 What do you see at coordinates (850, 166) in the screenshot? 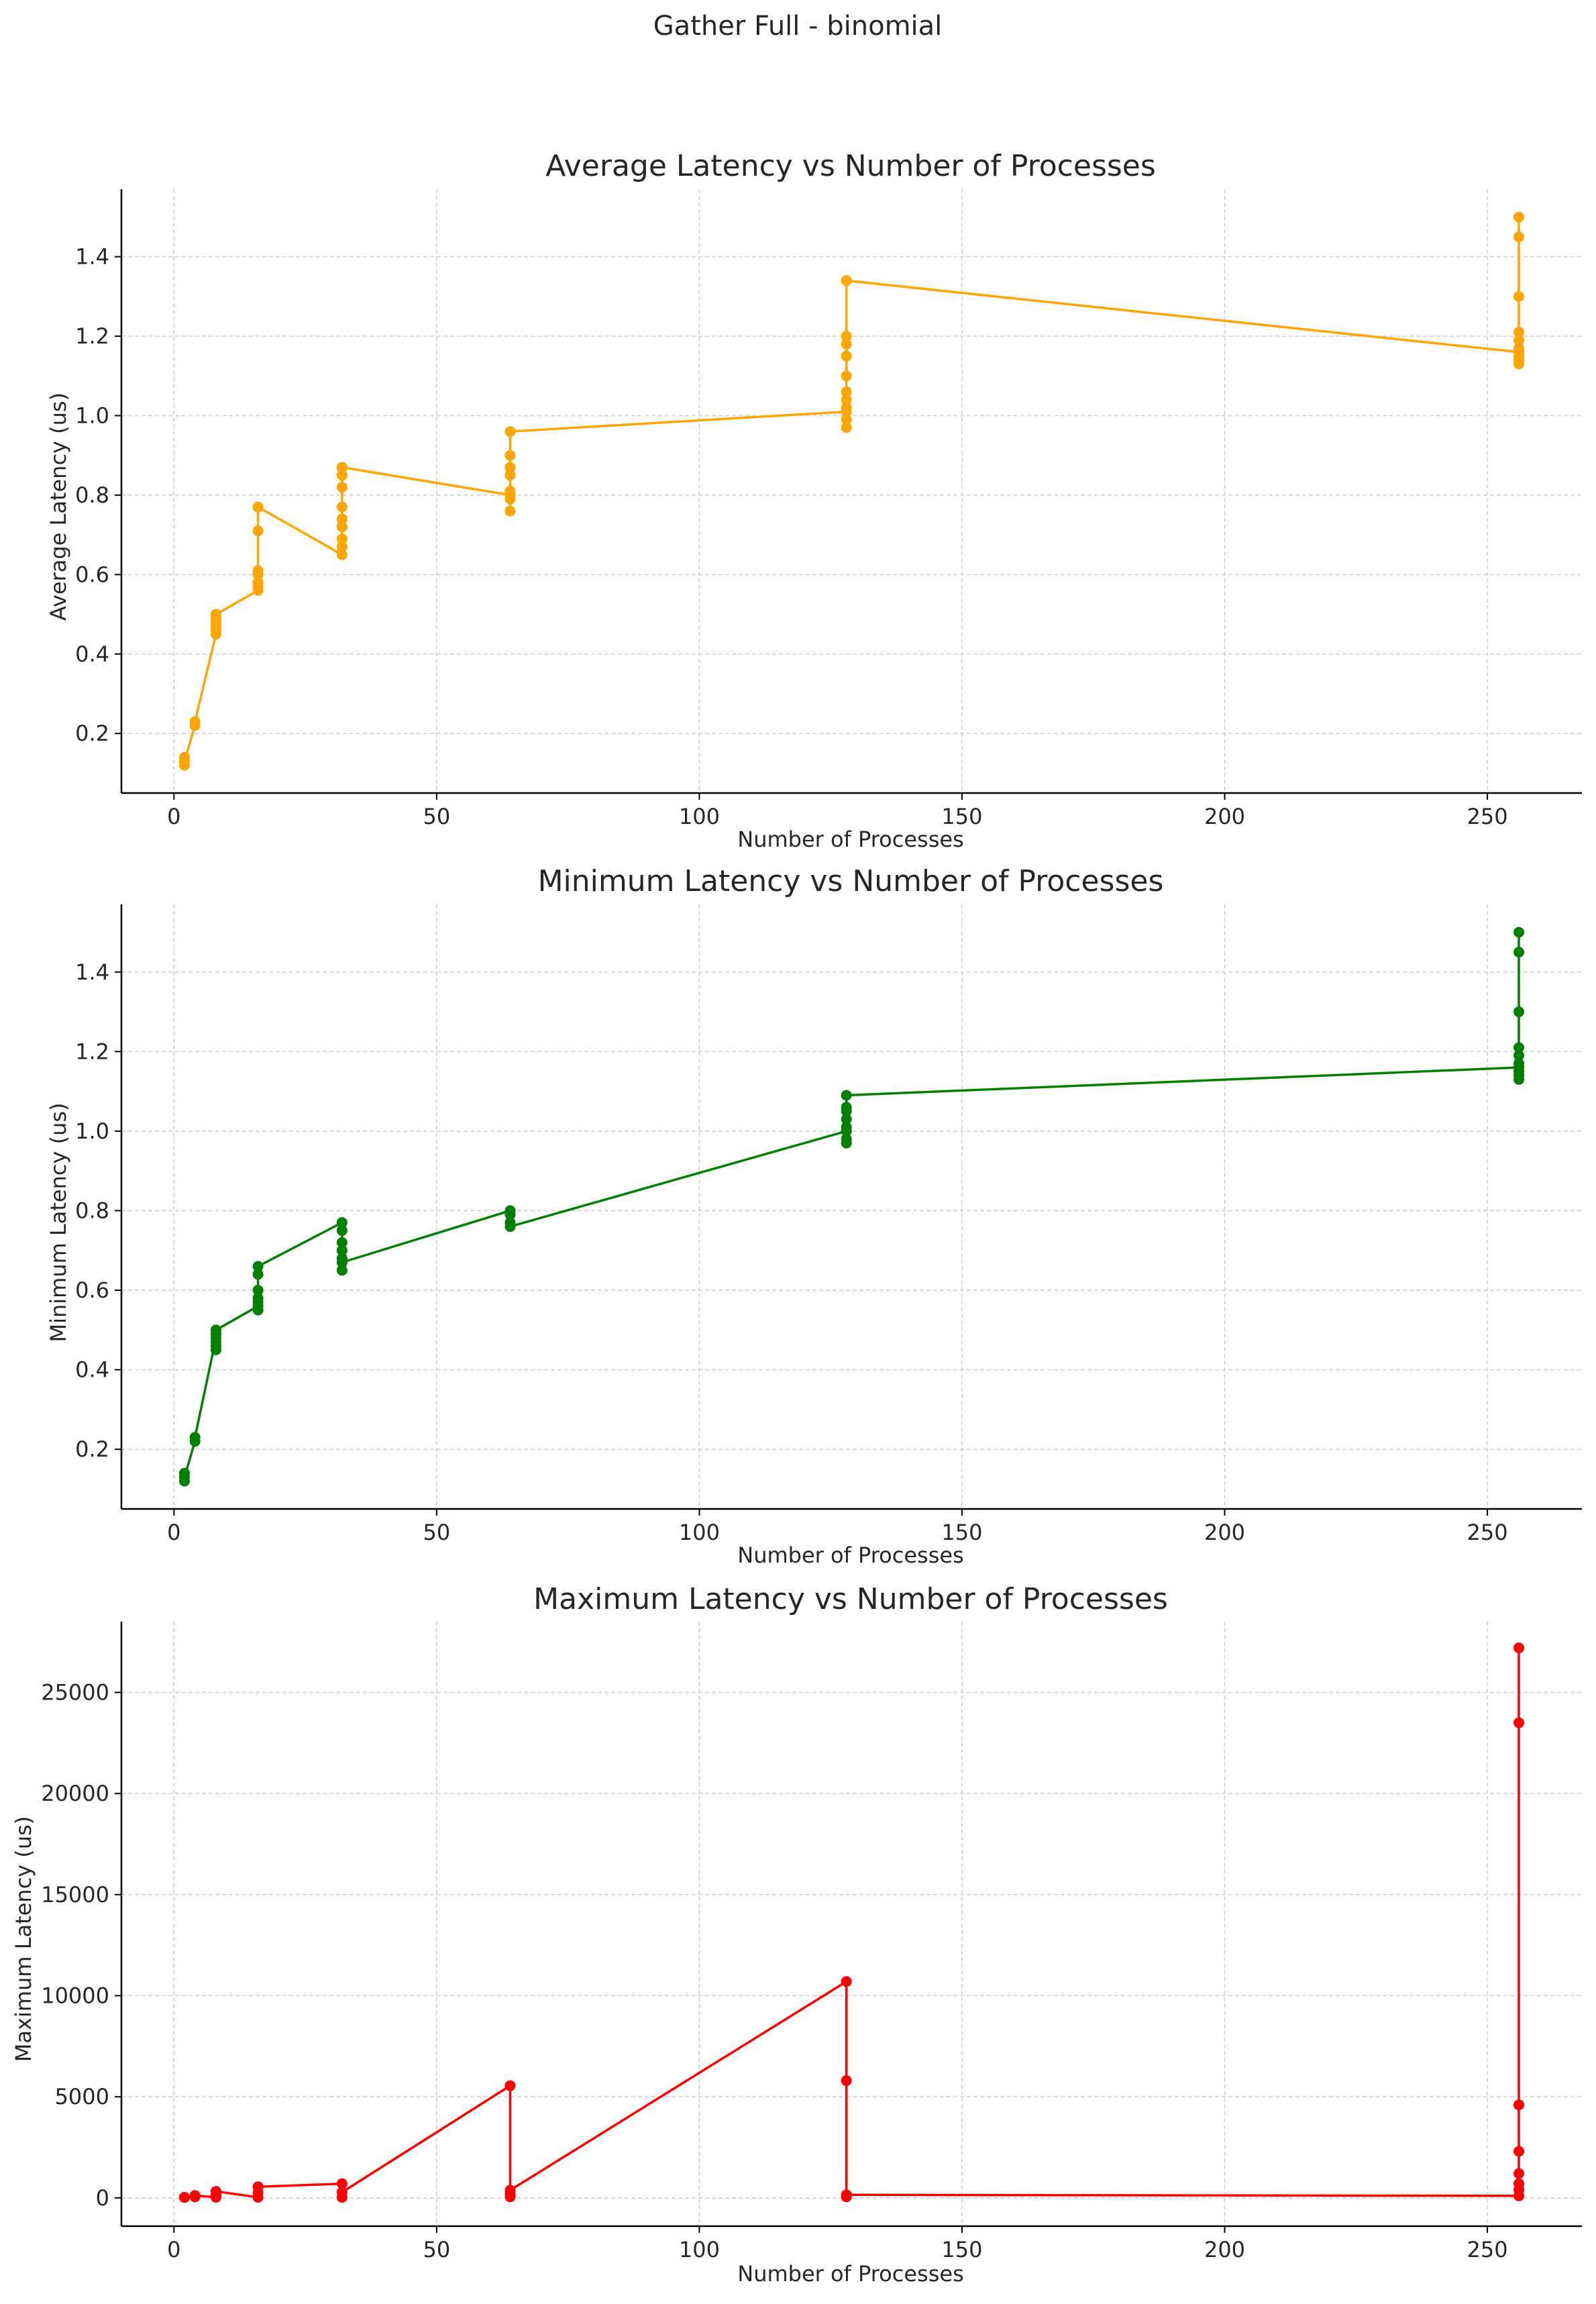
I see `chart-title: Average Latency vs Number of Processes` at bounding box center [850, 166].